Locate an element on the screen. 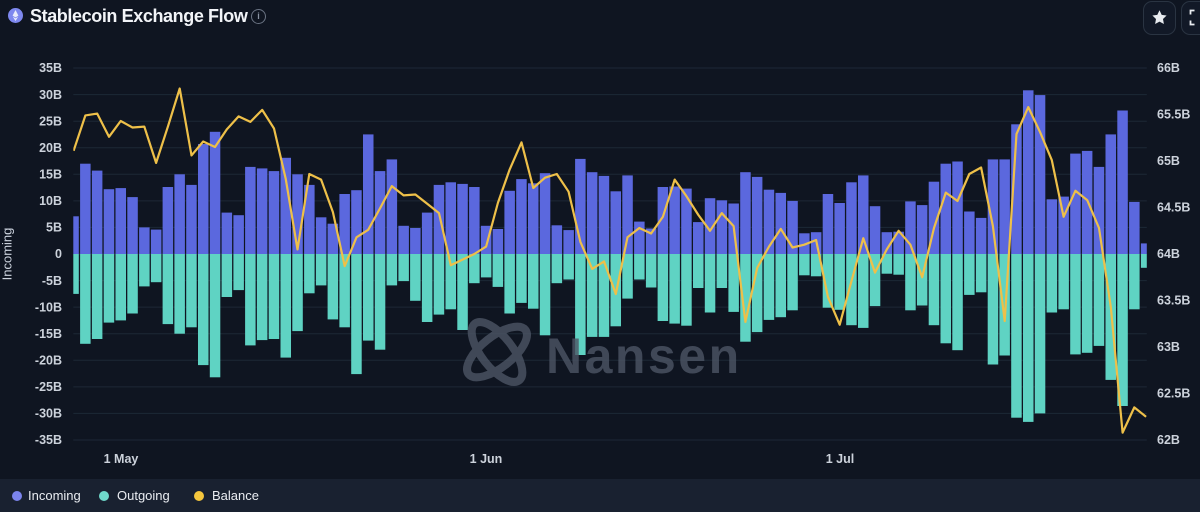  svg-text: 1 May is located at coordinates (121, 459).